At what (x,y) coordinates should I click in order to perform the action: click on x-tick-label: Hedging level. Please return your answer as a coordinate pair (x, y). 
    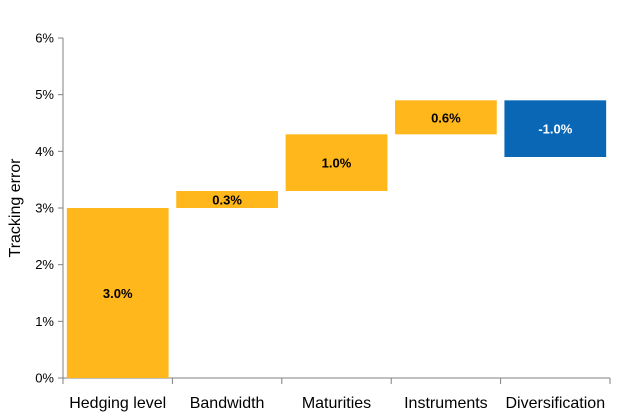
    Looking at the image, I should click on (117, 403).